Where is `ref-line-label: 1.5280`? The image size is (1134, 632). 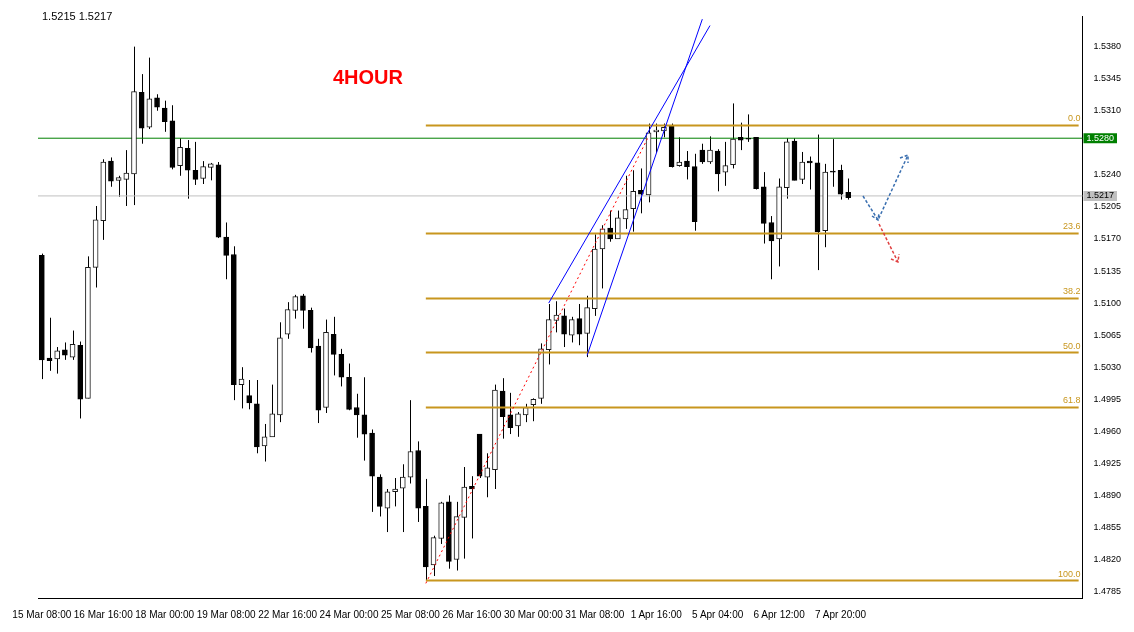 ref-line-label: 1.5280 is located at coordinates (1100, 137).